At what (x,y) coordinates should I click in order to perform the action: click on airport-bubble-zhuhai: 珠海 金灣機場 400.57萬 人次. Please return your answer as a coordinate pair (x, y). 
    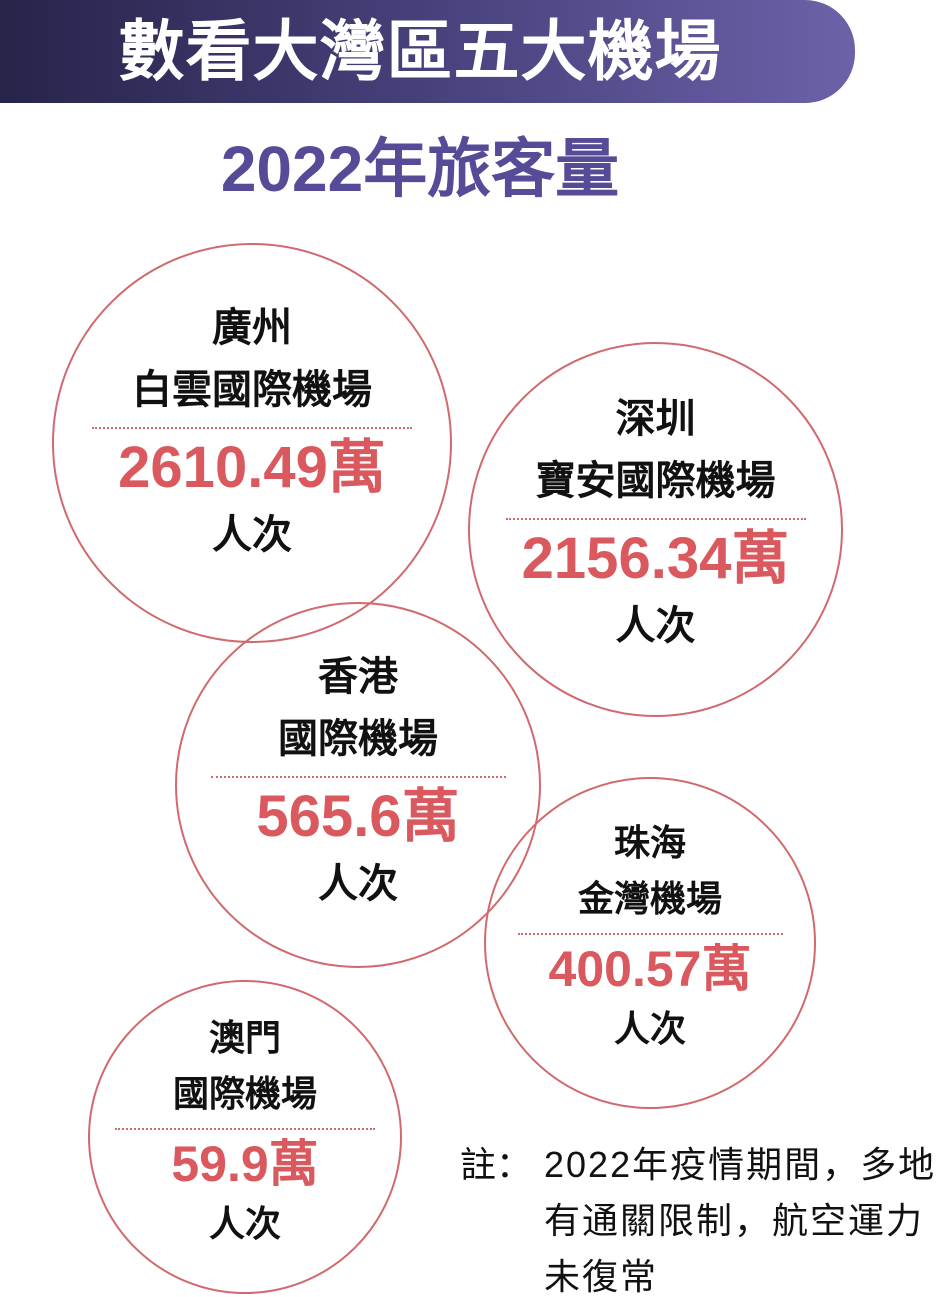
    Looking at the image, I should click on (650, 943).